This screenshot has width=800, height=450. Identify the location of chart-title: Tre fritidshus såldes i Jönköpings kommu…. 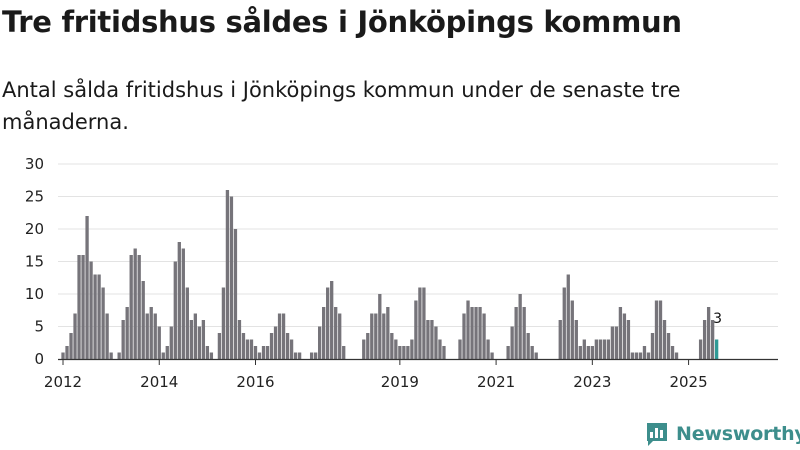
(342, 22).